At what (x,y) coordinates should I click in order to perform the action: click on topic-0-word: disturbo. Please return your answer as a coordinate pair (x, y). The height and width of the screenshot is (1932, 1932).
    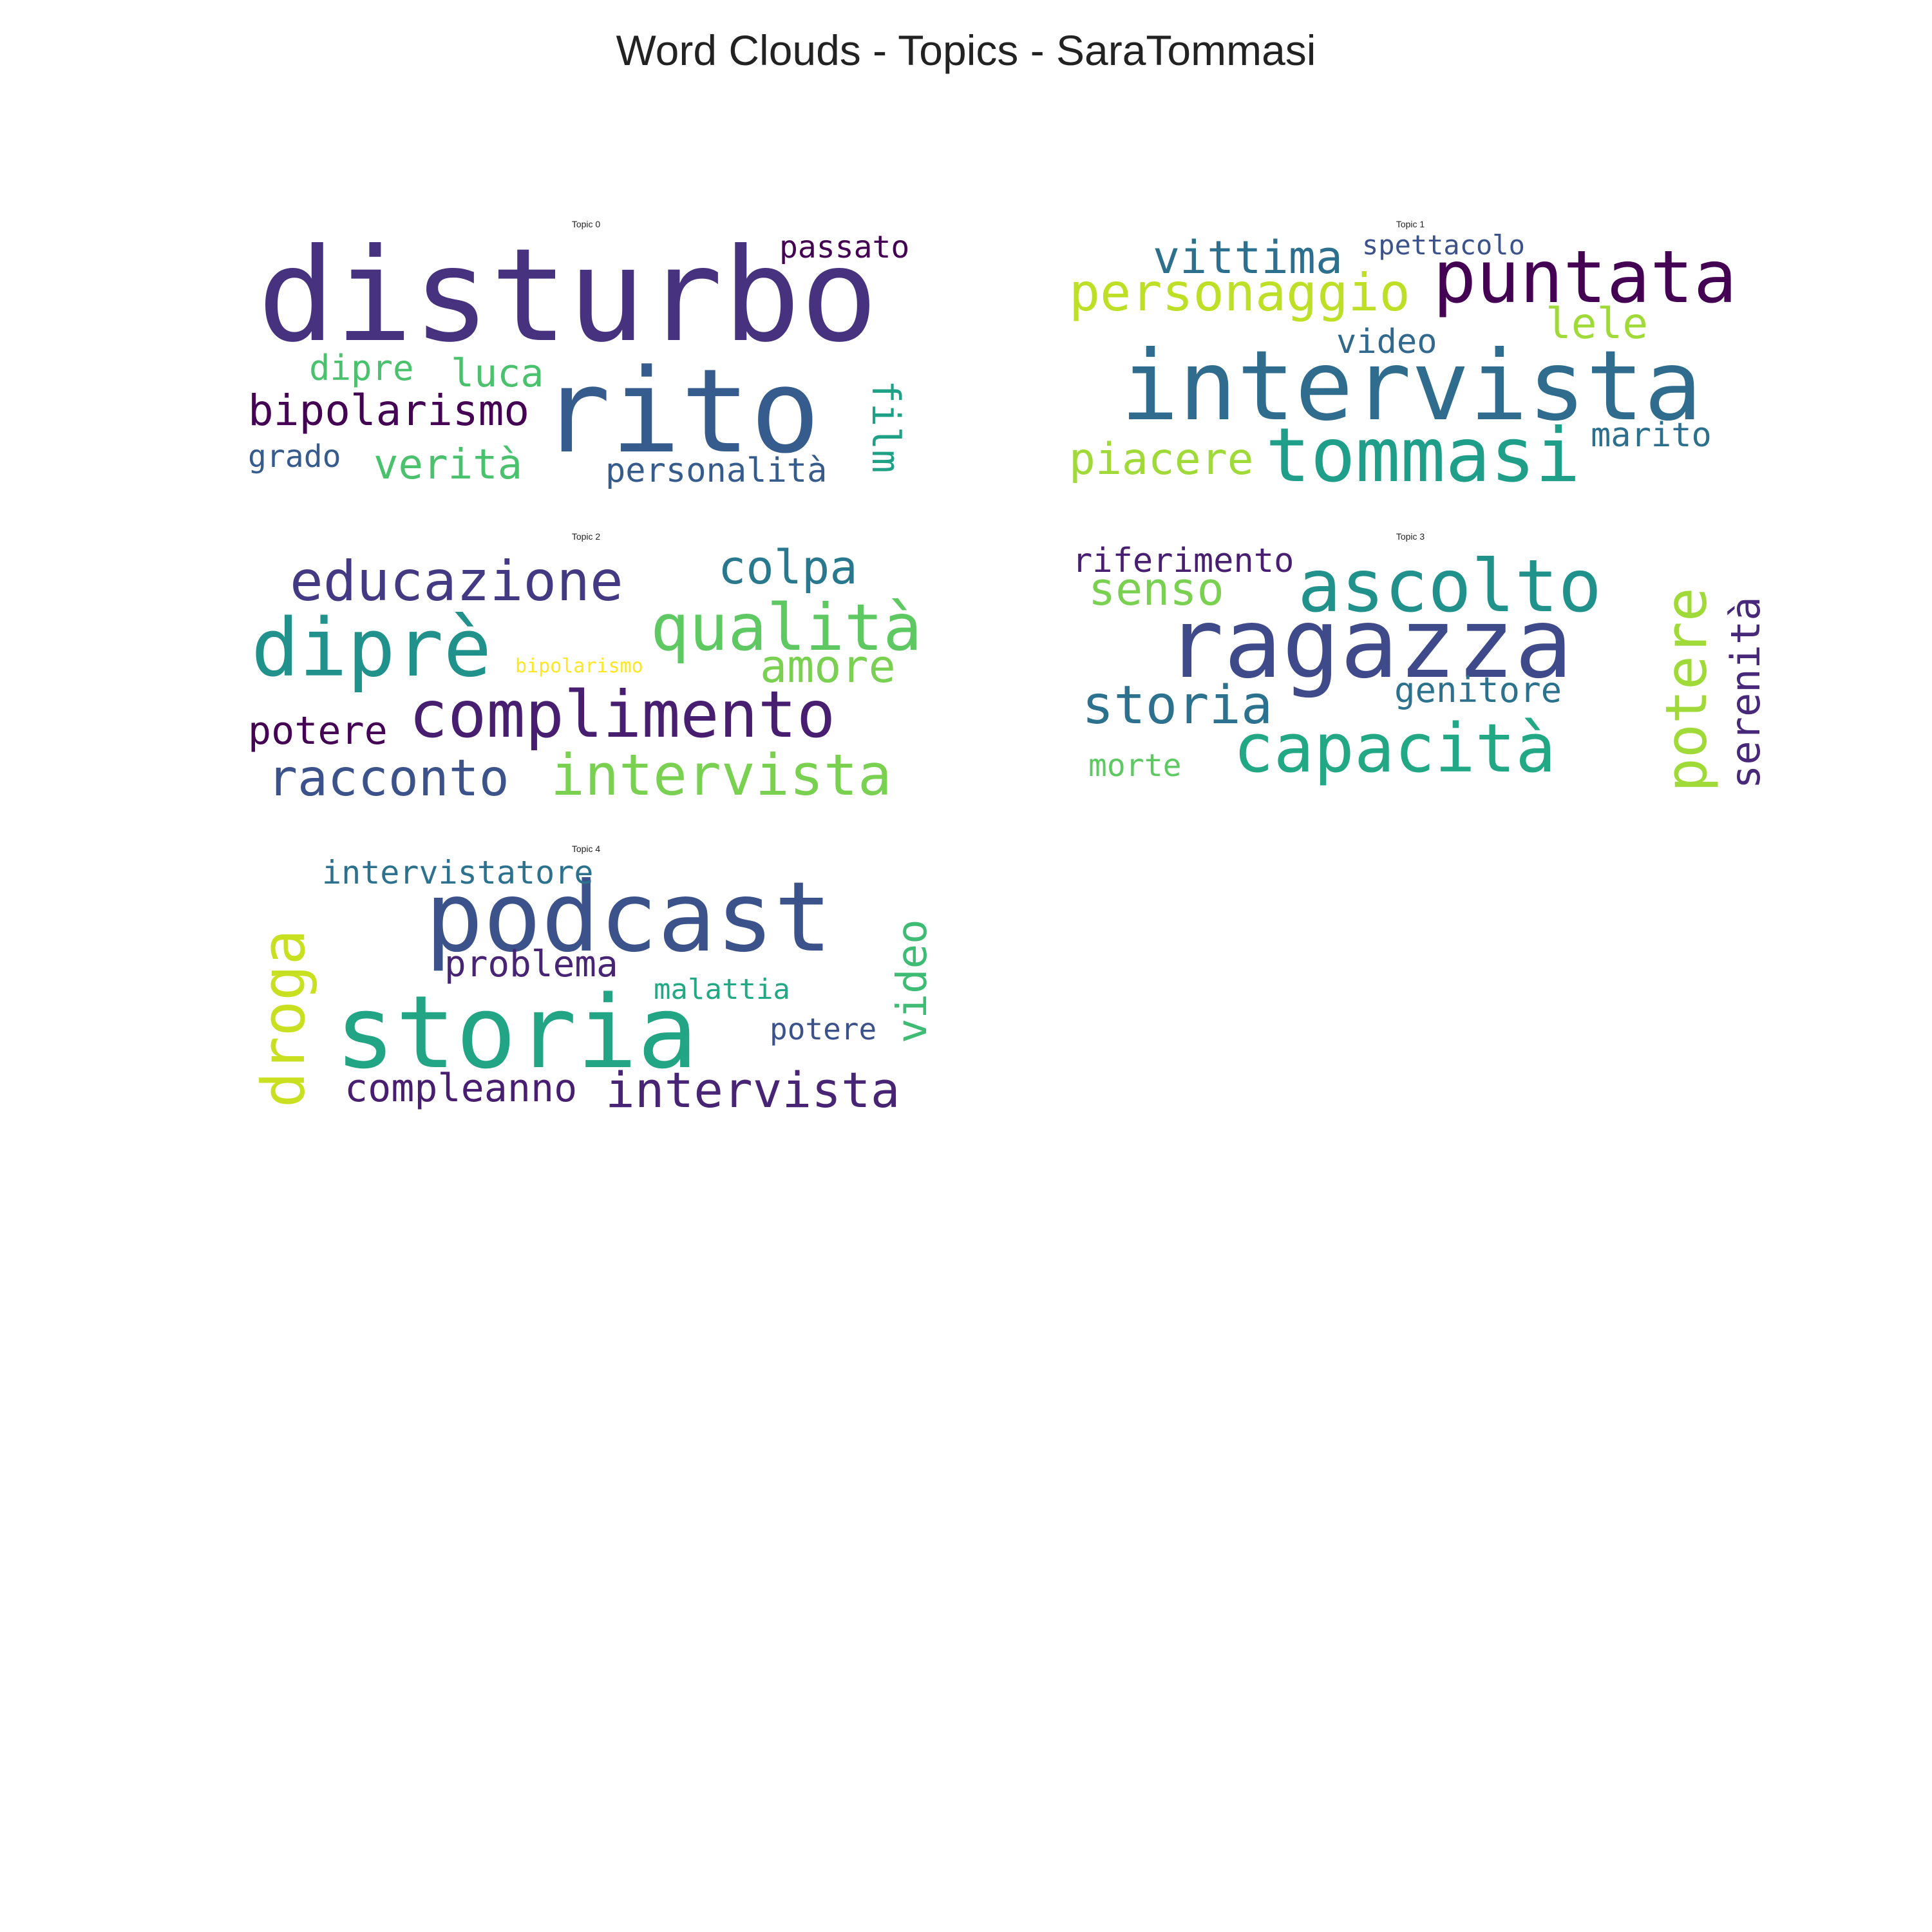
    Looking at the image, I should click on (568, 296).